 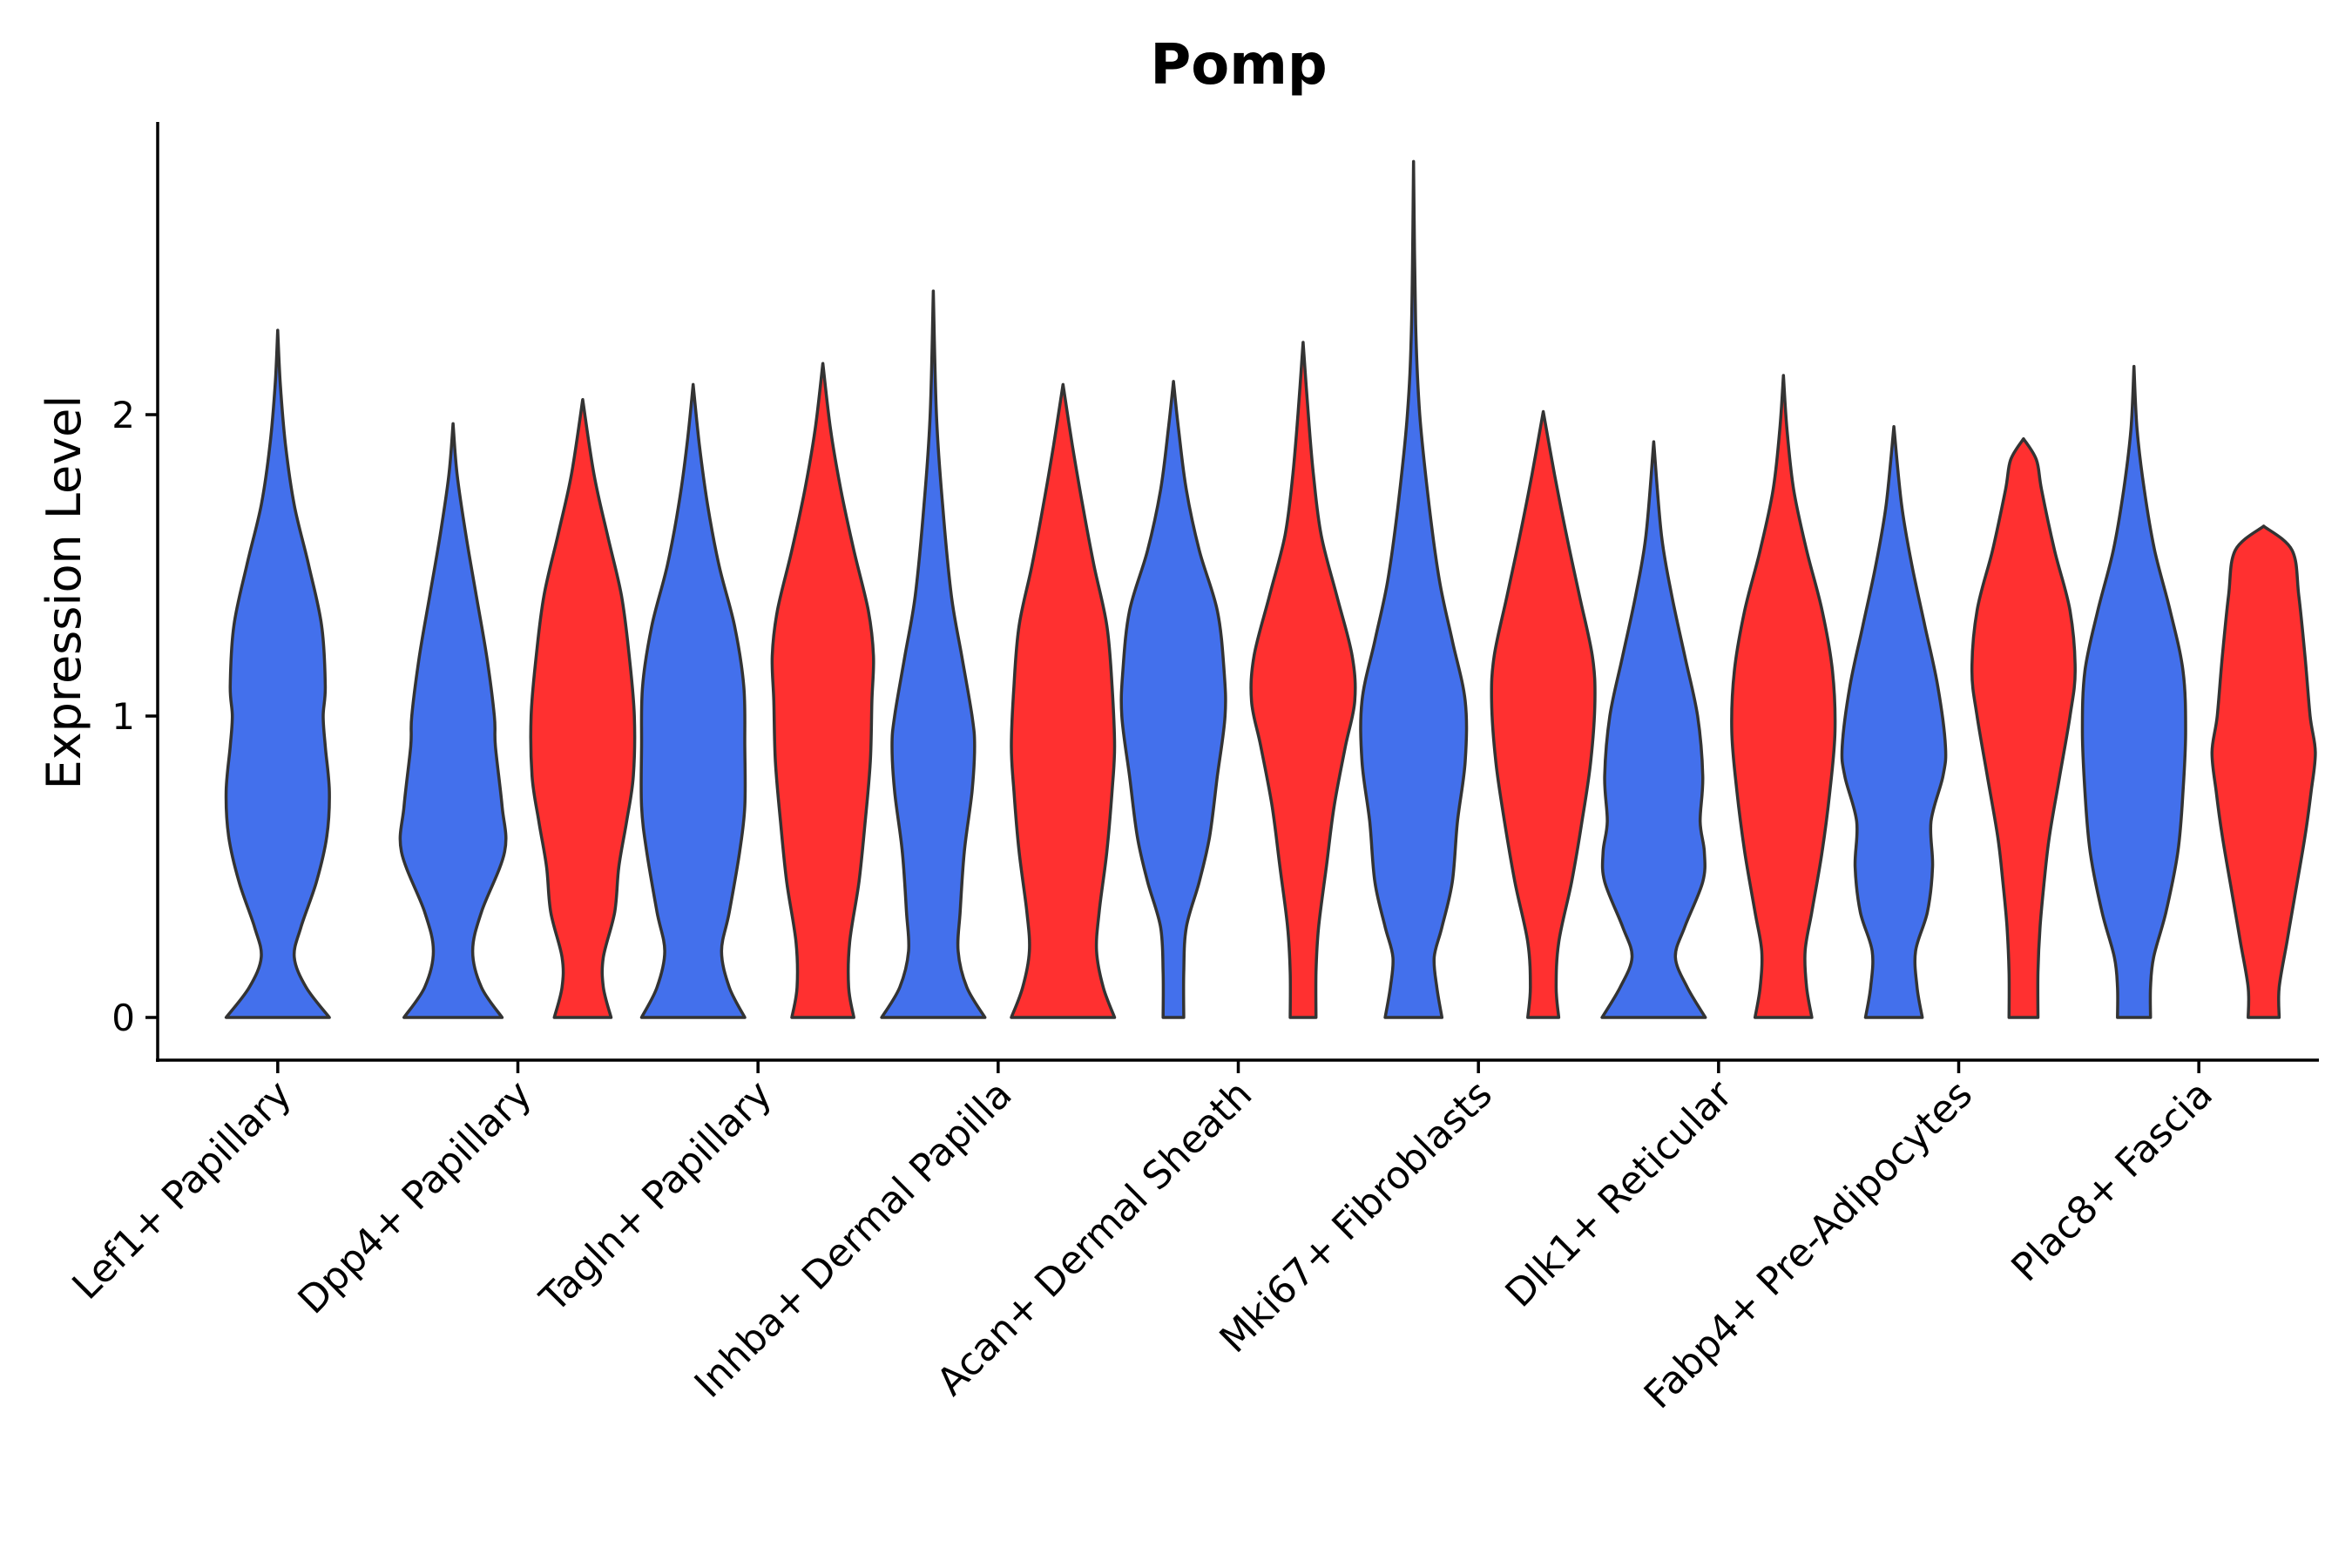 I want to click on x-tick-label: Mki67+ Fibroblasts, so click(x=1356, y=1217).